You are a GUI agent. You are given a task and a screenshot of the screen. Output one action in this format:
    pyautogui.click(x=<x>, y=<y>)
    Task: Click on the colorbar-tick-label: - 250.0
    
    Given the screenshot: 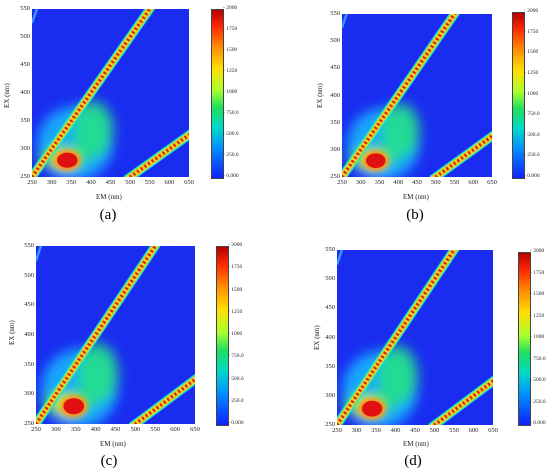 What is the action you would take?
    pyautogui.click(x=231, y=155)
    